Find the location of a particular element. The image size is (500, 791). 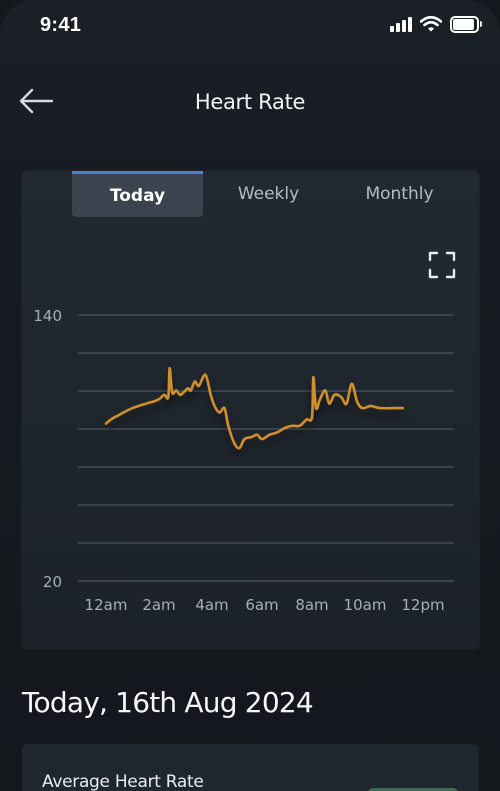

back-button is located at coordinates (38, 104).